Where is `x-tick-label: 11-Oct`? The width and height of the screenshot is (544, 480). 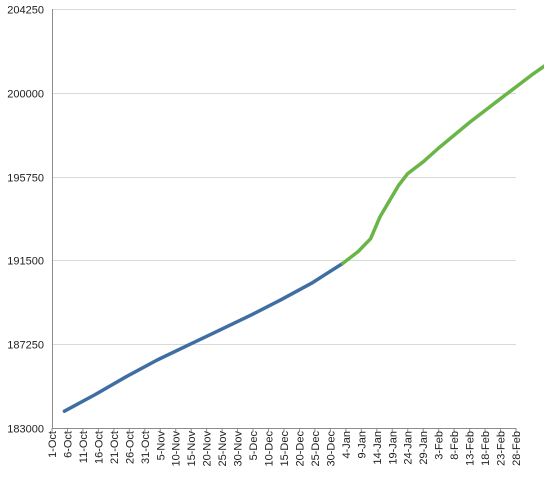 x-tick-label: 11-Oct is located at coordinates (84, 447).